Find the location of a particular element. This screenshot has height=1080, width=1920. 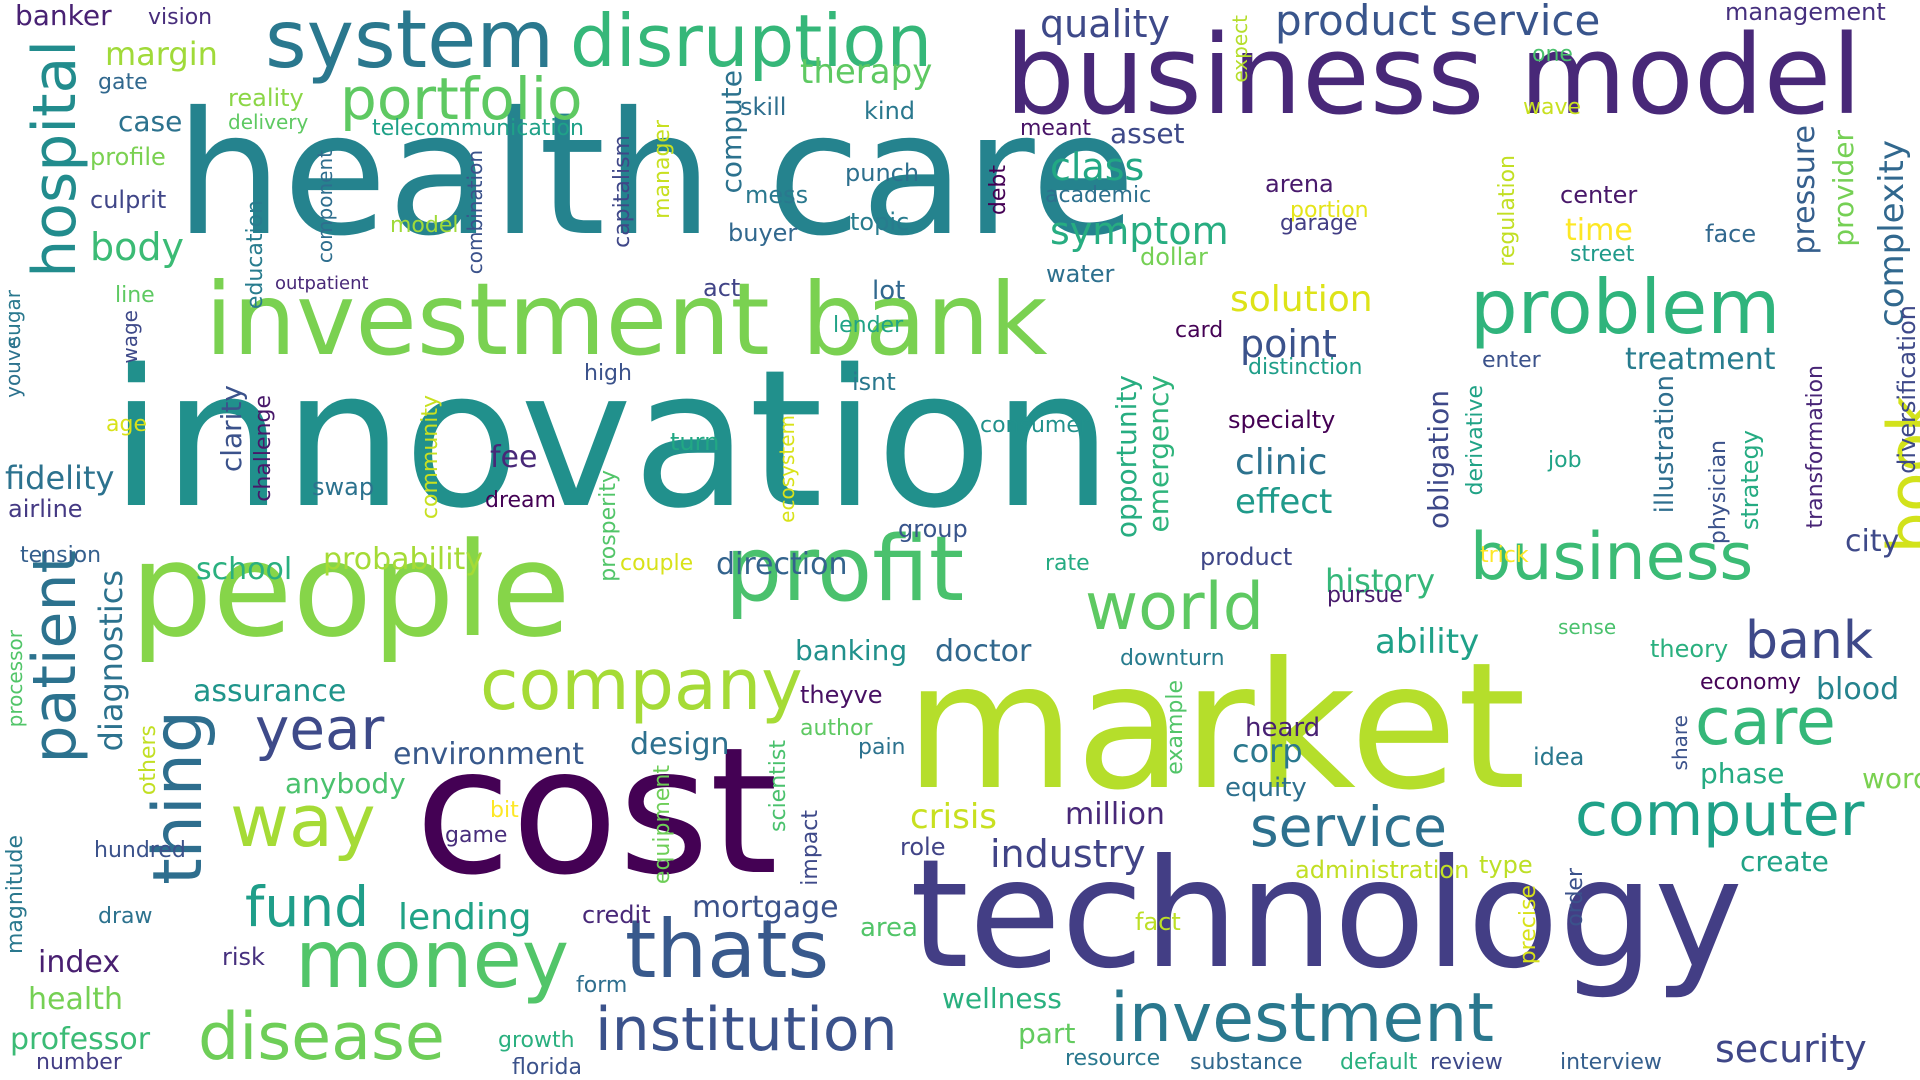

word-game: game is located at coordinates (476, 835).